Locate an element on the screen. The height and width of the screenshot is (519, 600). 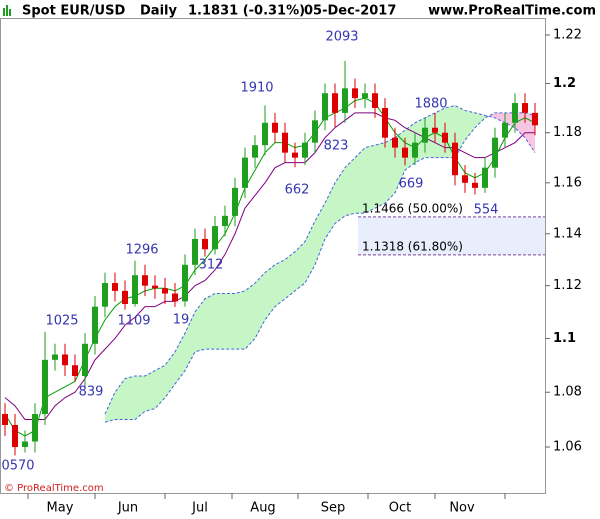
annotation: 312 is located at coordinates (211, 265).